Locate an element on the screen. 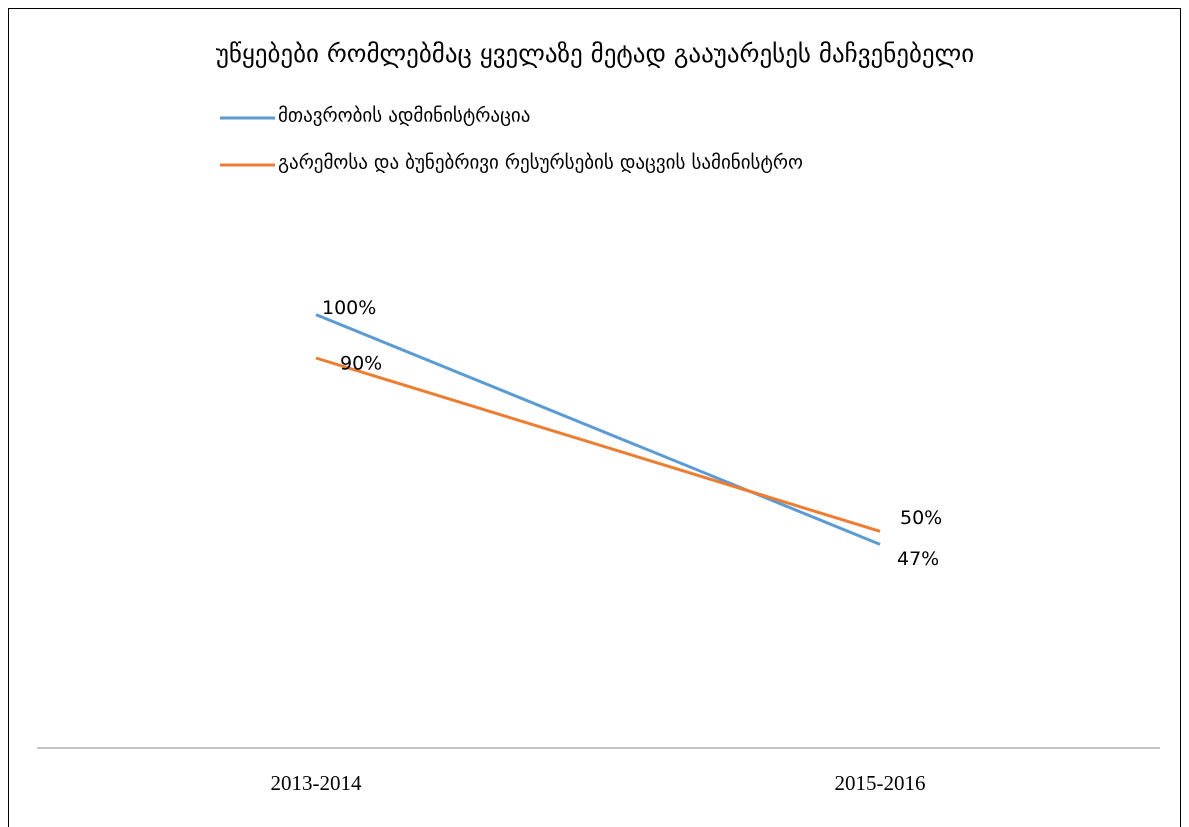 This screenshot has width=1189, height=827. x-tick-label: 2013-2014 is located at coordinates (316, 783).